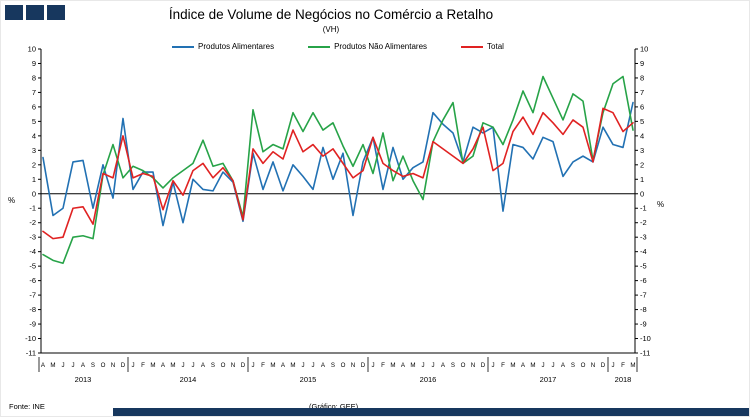 The image size is (750, 417). Describe the element at coordinates (236, 46) in the screenshot. I see `legend-label: Produtos Alimentares` at that location.